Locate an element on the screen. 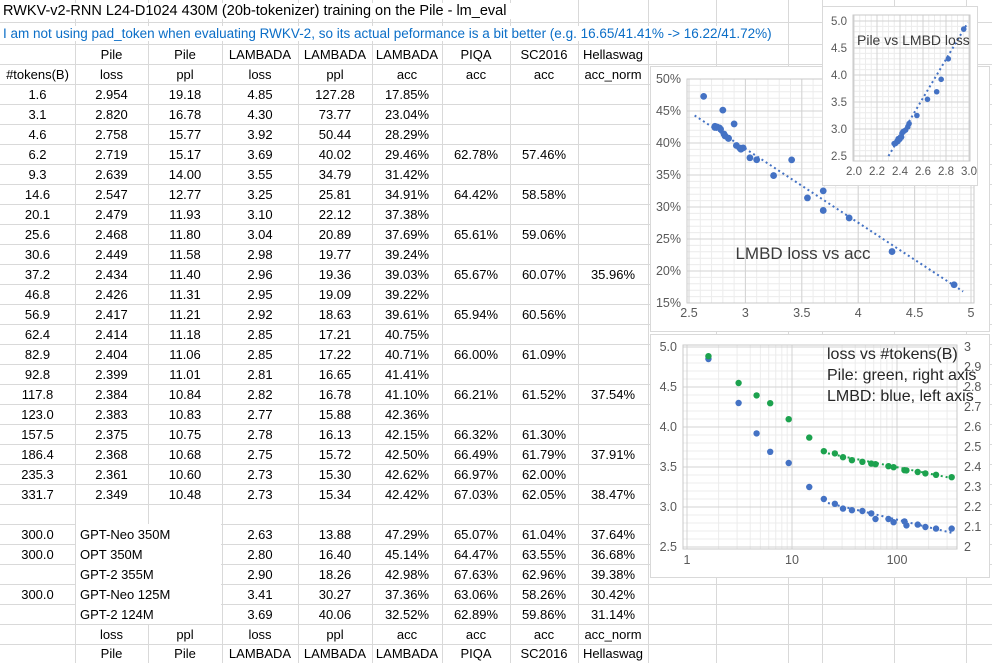 Image resolution: width=992 pixels, height=663 pixels. table-cell: 42.50% is located at coordinates (407, 454).